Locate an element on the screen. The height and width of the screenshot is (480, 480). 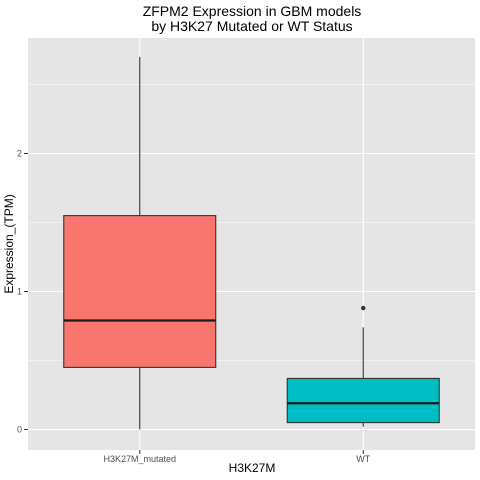
y-axis-title: Expression_(TPM) is located at coordinates (9, 243).